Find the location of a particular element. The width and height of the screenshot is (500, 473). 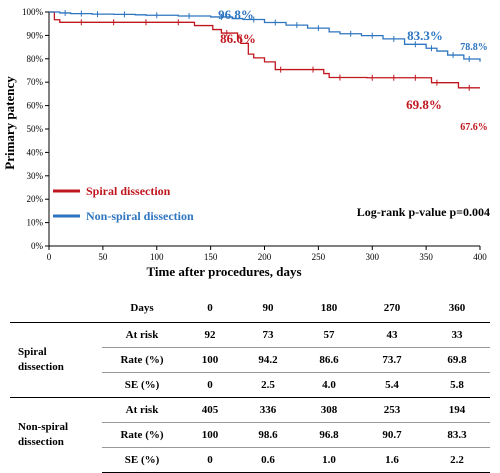

legend: Spiral dissection Non-spiral dissection is located at coordinates (123, 203).